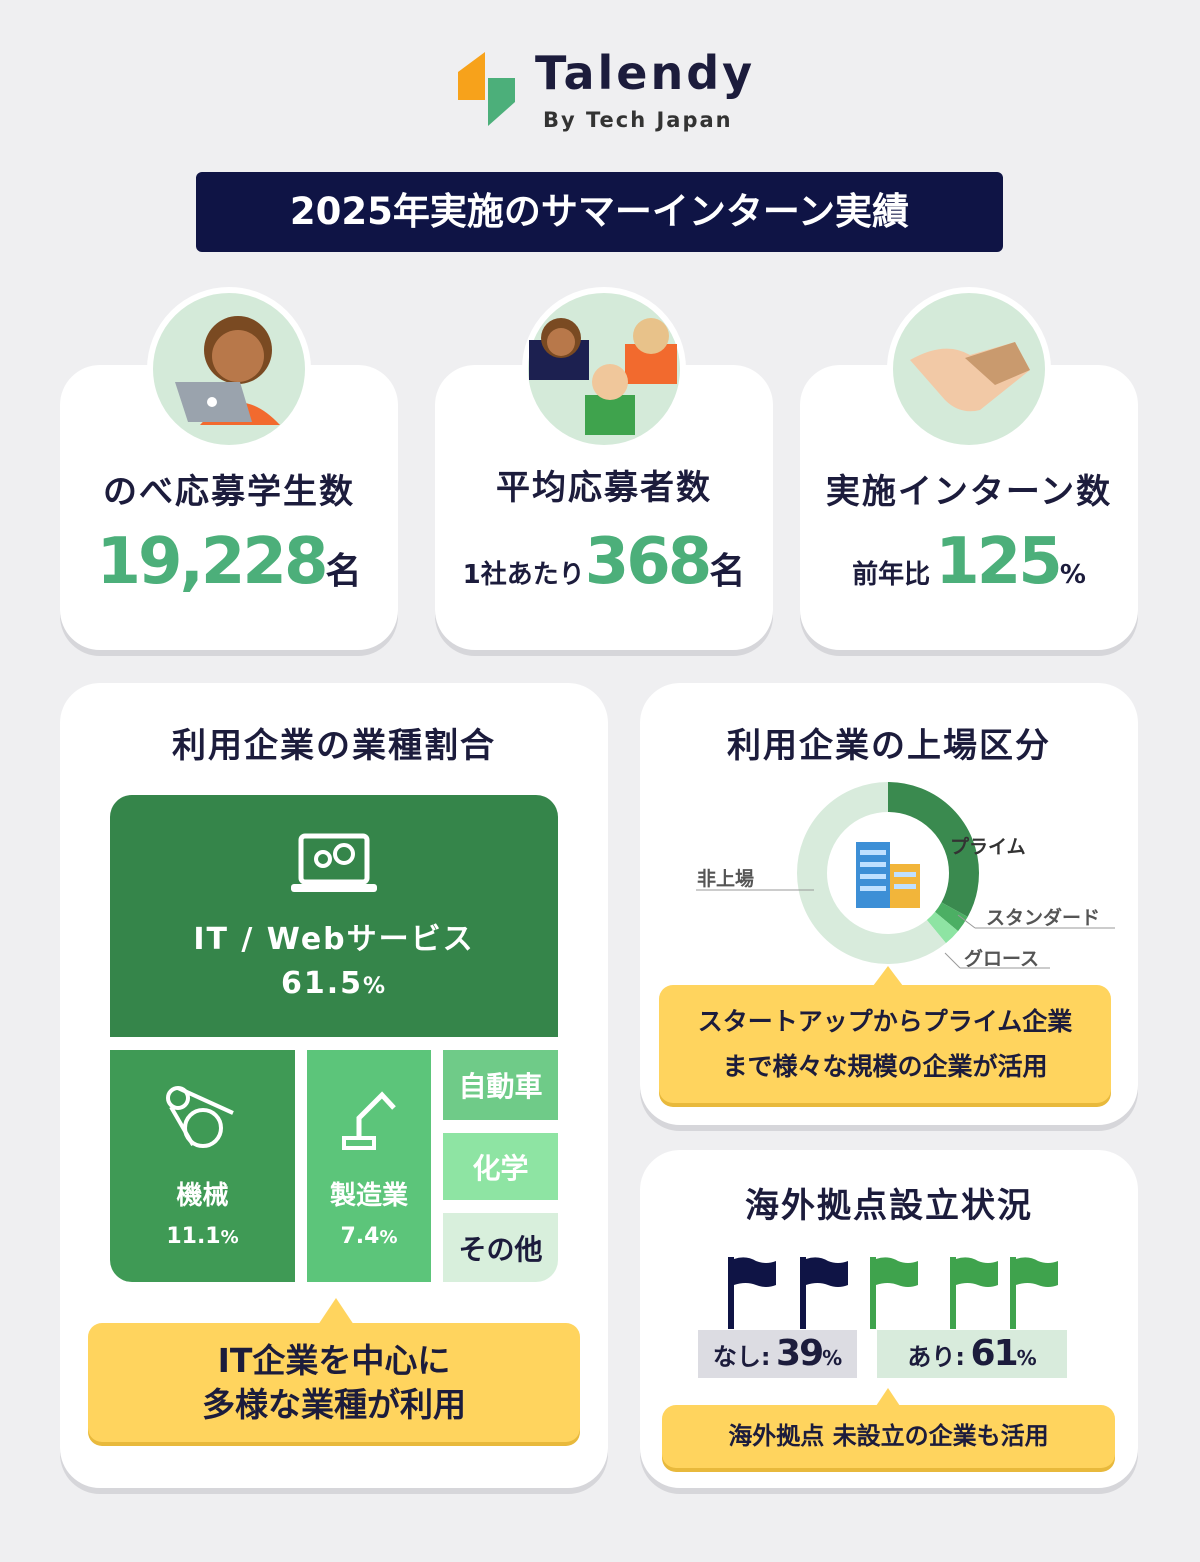 This screenshot has height=1562, width=1200. I want to click on donut, so click(888, 873).